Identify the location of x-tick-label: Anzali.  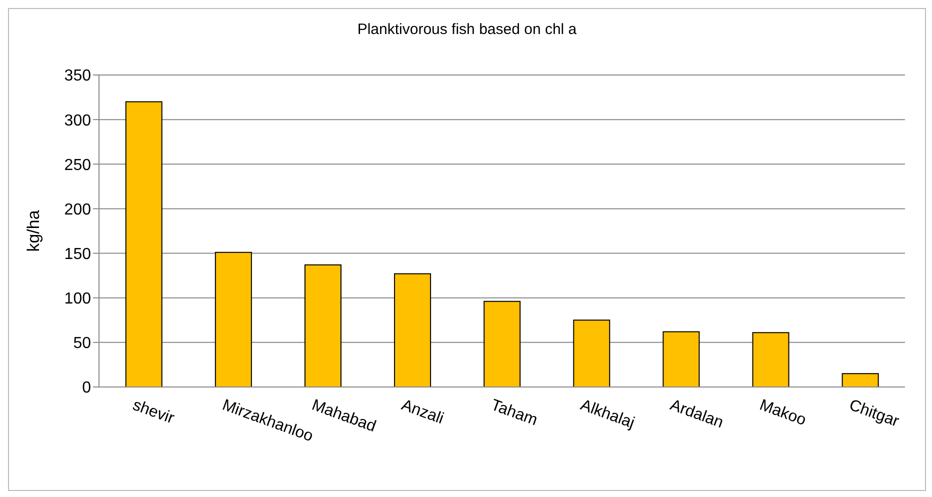
(422, 412).